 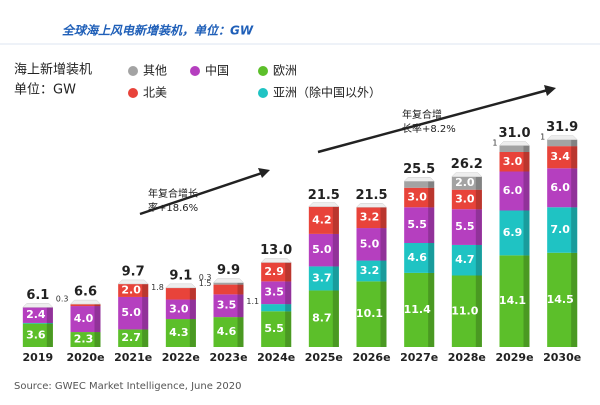 I want to click on legend-label: 其他, so click(x=155, y=71).